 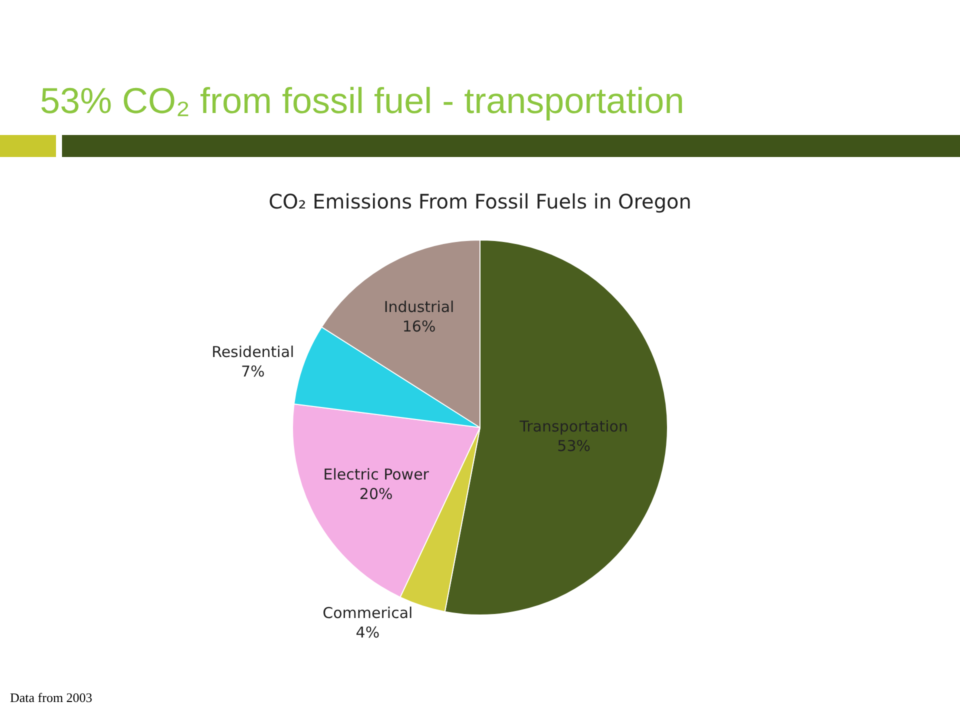 What do you see at coordinates (376, 475) in the screenshot?
I see `slice-label: Electric Power` at bounding box center [376, 475].